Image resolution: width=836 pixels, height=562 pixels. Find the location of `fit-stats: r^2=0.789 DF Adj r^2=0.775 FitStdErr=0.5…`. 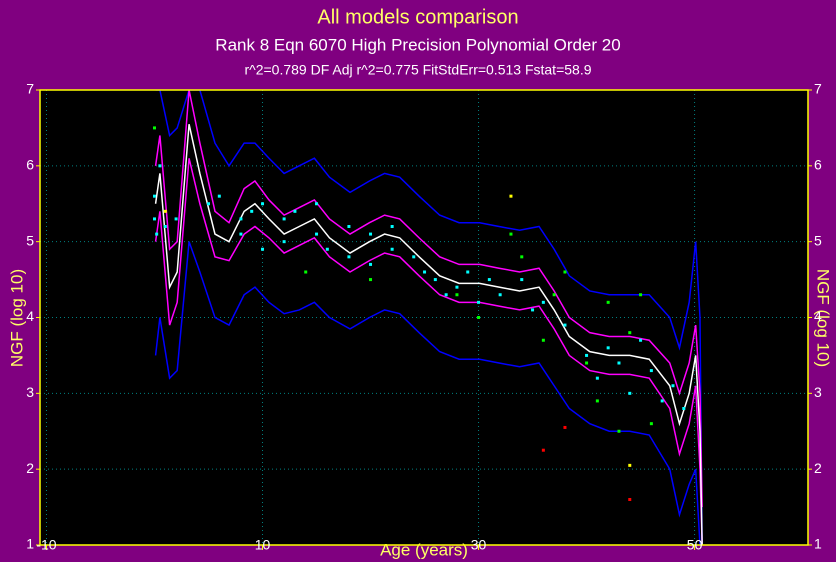

fit-stats: r^2=0.789 DF Adj r^2=0.775 FitStdErr=0.5… is located at coordinates (417, 70).